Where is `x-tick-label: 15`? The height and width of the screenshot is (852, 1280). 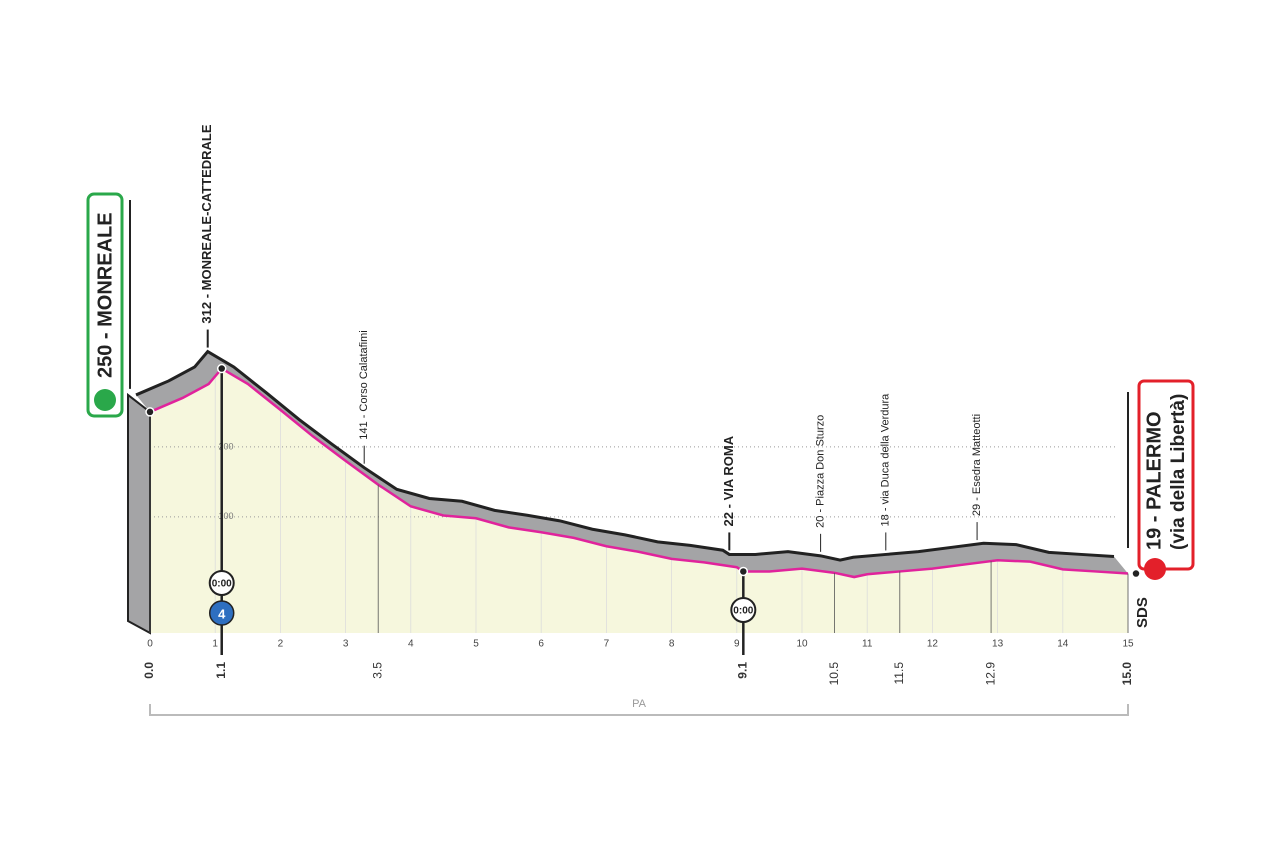 x-tick-label: 15 is located at coordinates (1128, 644).